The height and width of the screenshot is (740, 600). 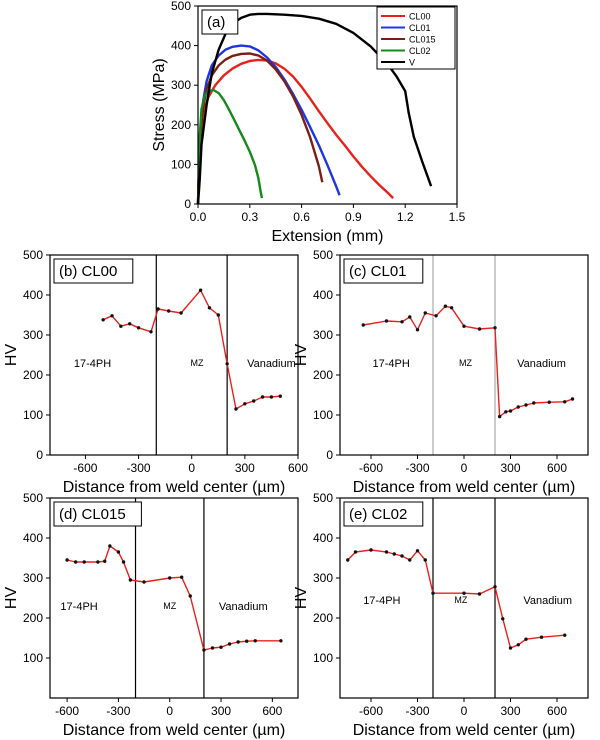 What do you see at coordinates (159, 104) in the screenshot?
I see `y-axis-label: Stress (MPa)` at bounding box center [159, 104].